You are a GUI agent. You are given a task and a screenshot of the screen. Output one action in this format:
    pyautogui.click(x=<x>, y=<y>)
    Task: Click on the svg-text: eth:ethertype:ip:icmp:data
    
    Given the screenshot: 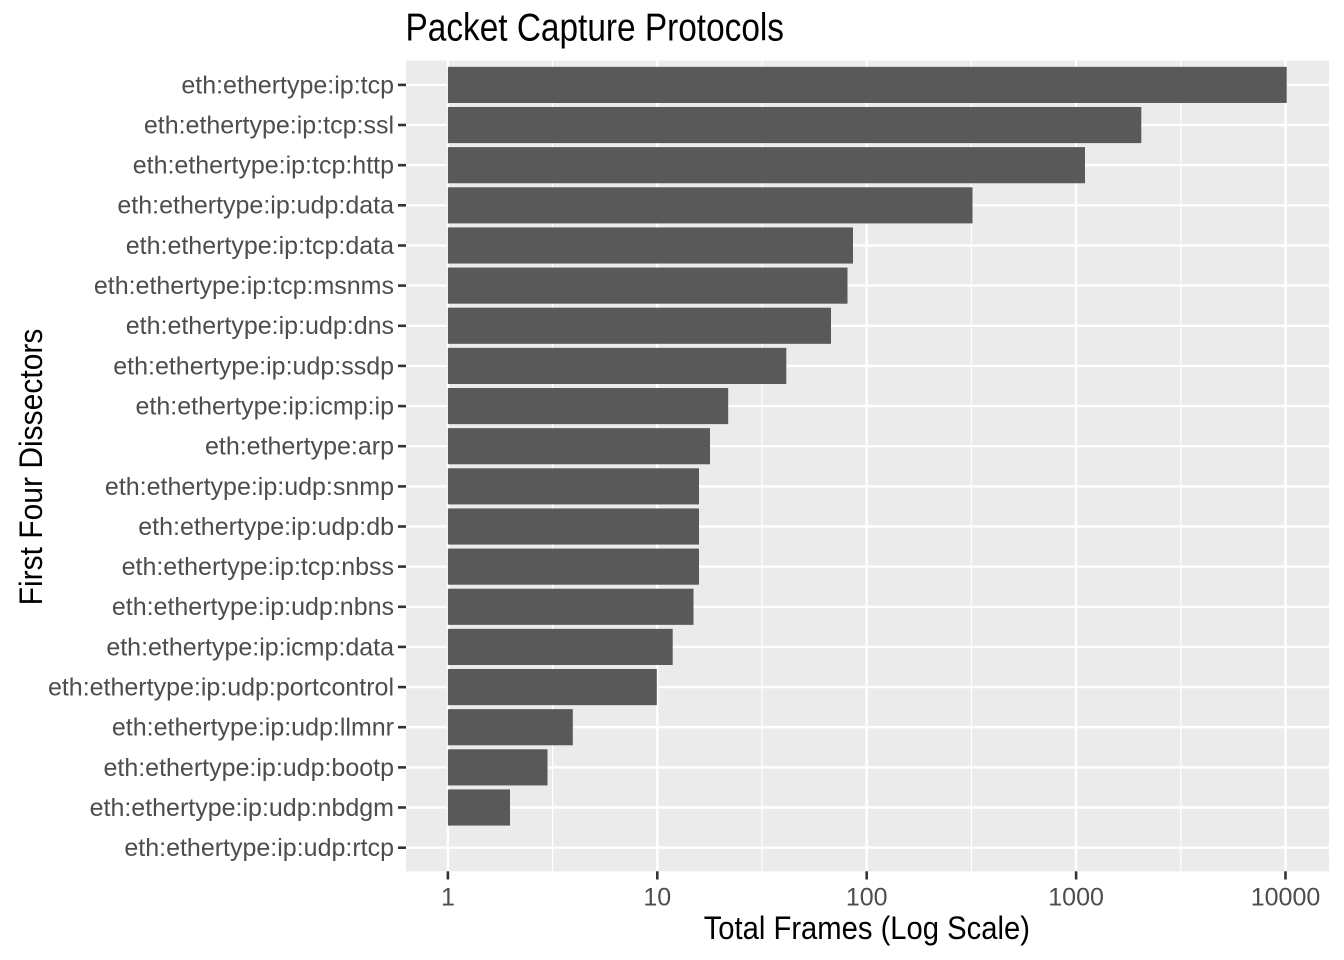 What is the action you would take?
    pyautogui.click(x=250, y=647)
    